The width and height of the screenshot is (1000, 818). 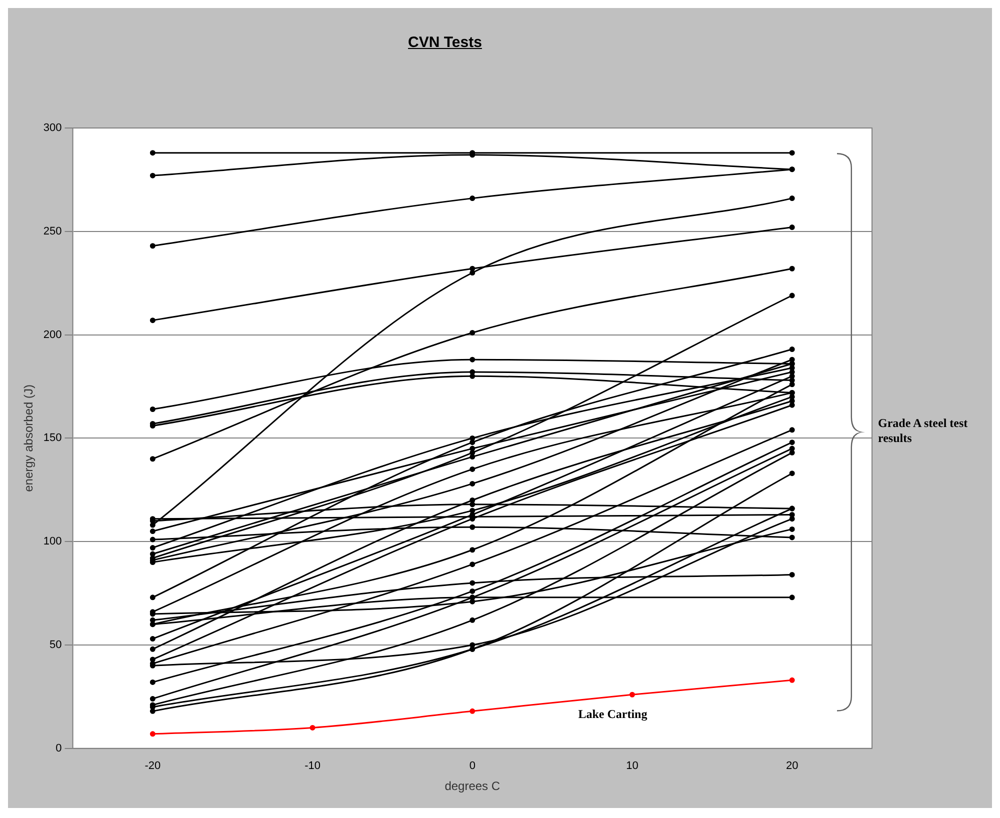 What do you see at coordinates (472, 786) in the screenshot?
I see `x-axis-title: degrees C` at bounding box center [472, 786].